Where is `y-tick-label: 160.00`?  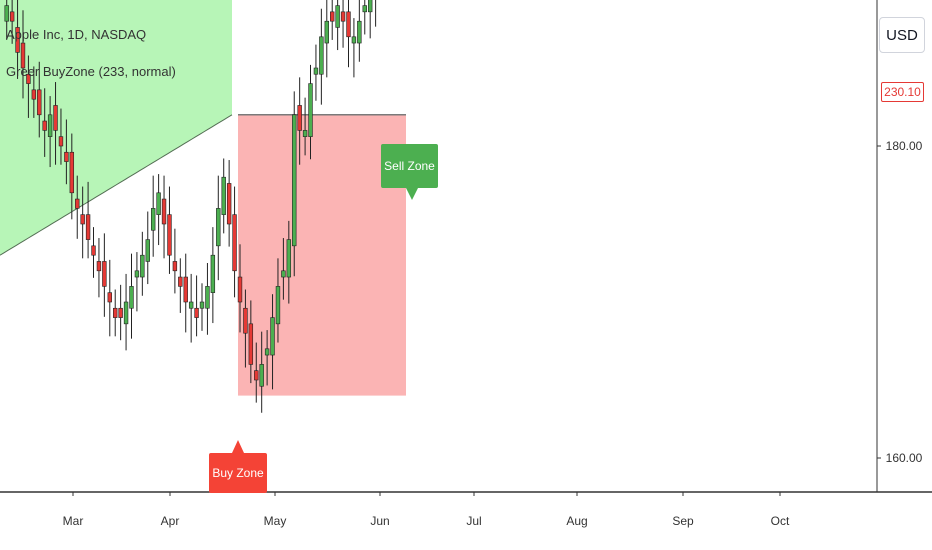
y-tick-label: 160.00 is located at coordinates (904, 458).